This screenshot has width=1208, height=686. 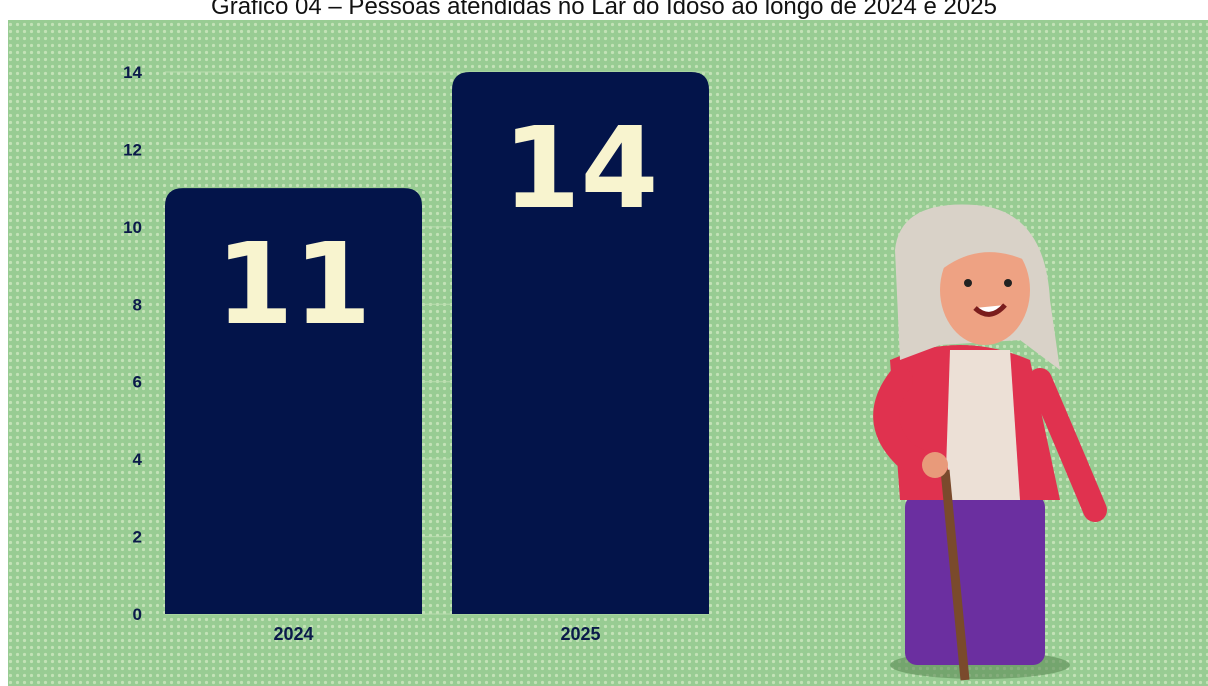 I want to click on y-tick-label: 0, so click(x=137, y=614).